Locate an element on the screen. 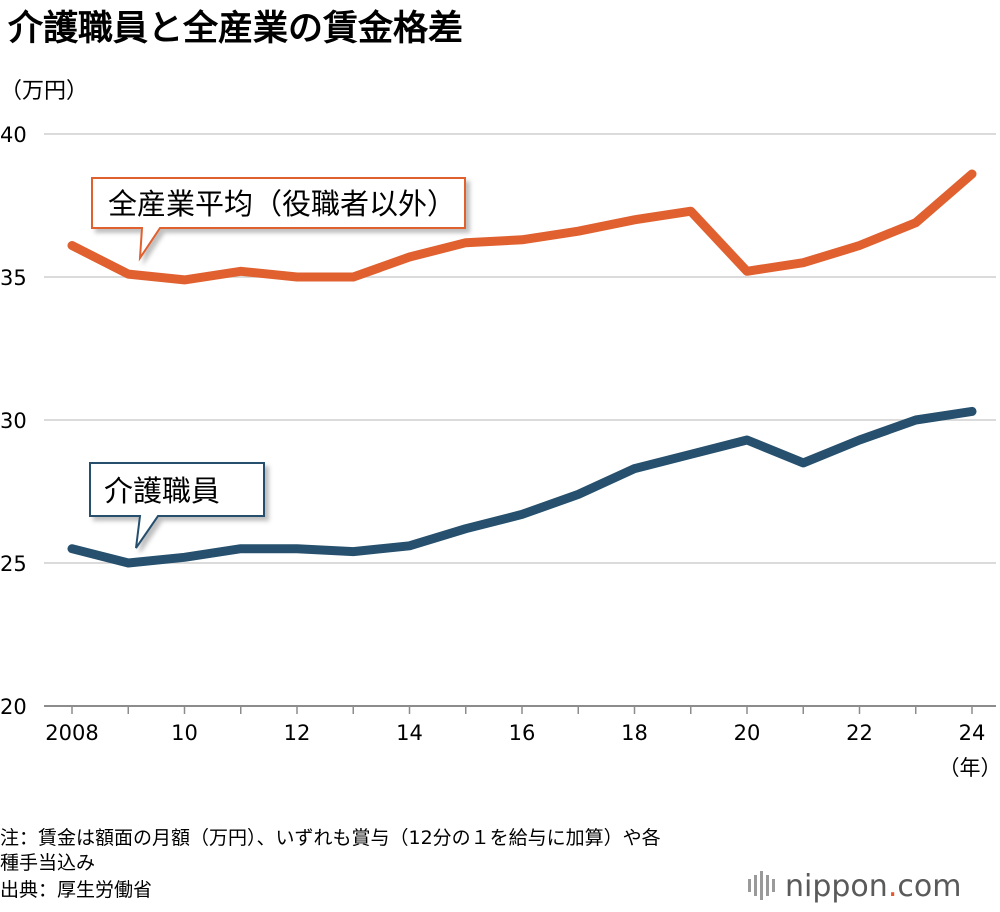 The width and height of the screenshot is (1000, 912). y-tick-labels: 20 25 30 35 40 is located at coordinates (13, 421).